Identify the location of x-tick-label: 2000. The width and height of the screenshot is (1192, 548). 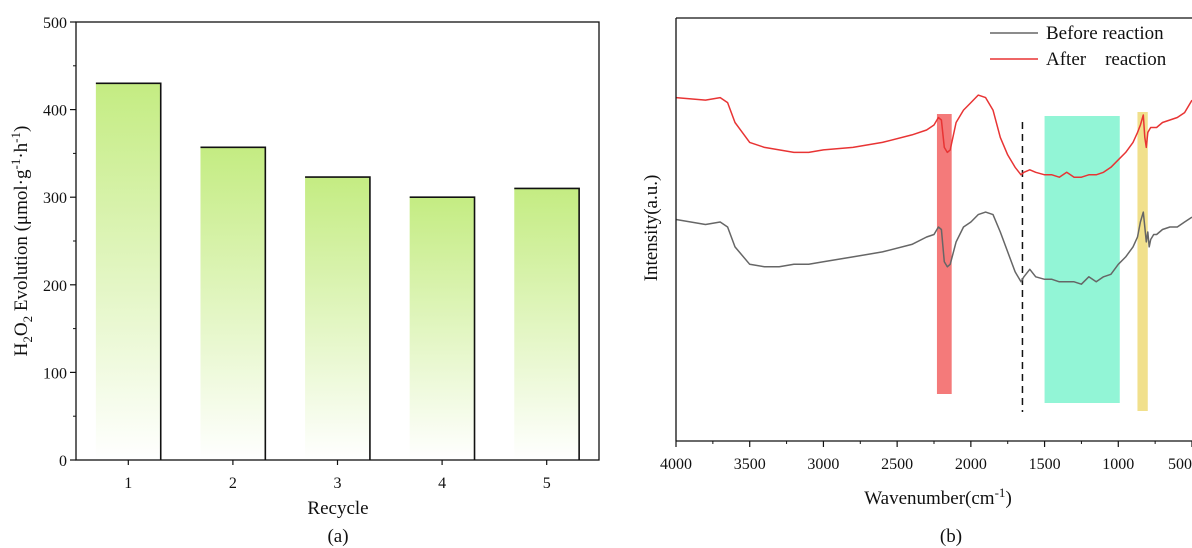
(971, 464).